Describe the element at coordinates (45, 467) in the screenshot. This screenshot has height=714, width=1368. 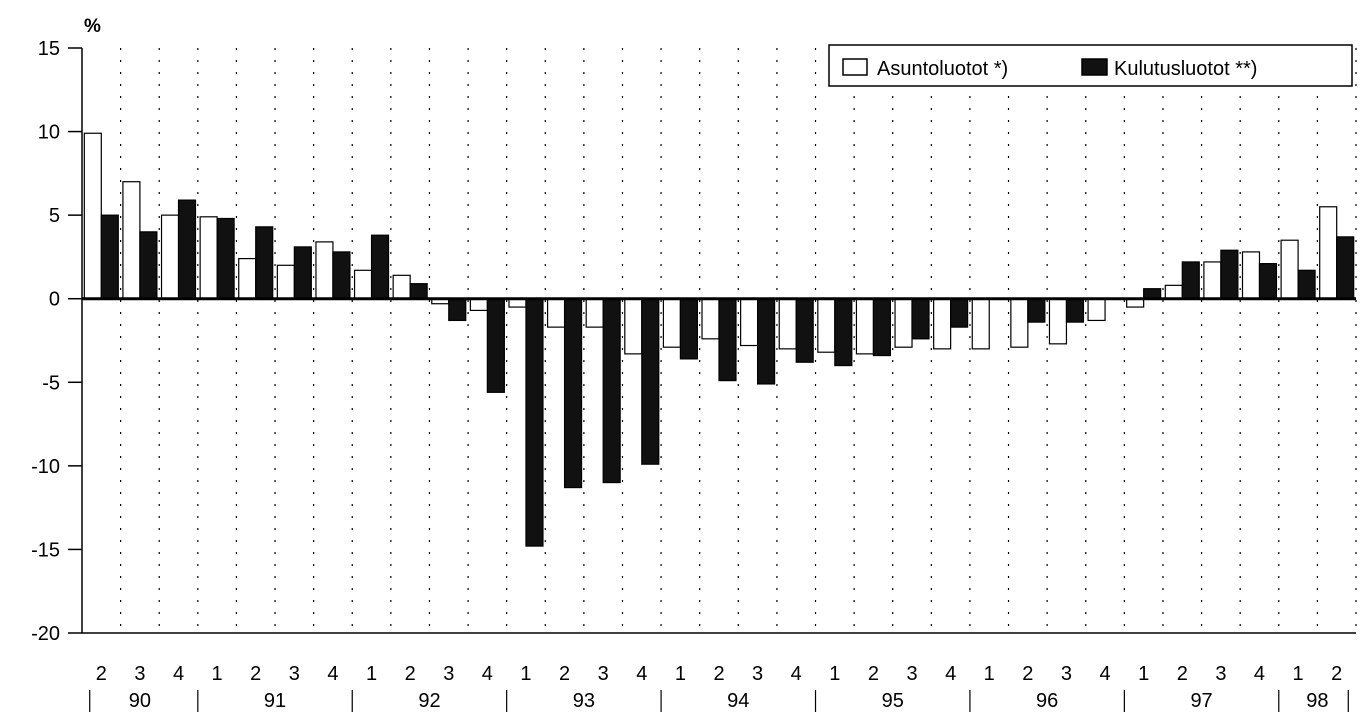
I see `y-tick-label: -10` at that location.